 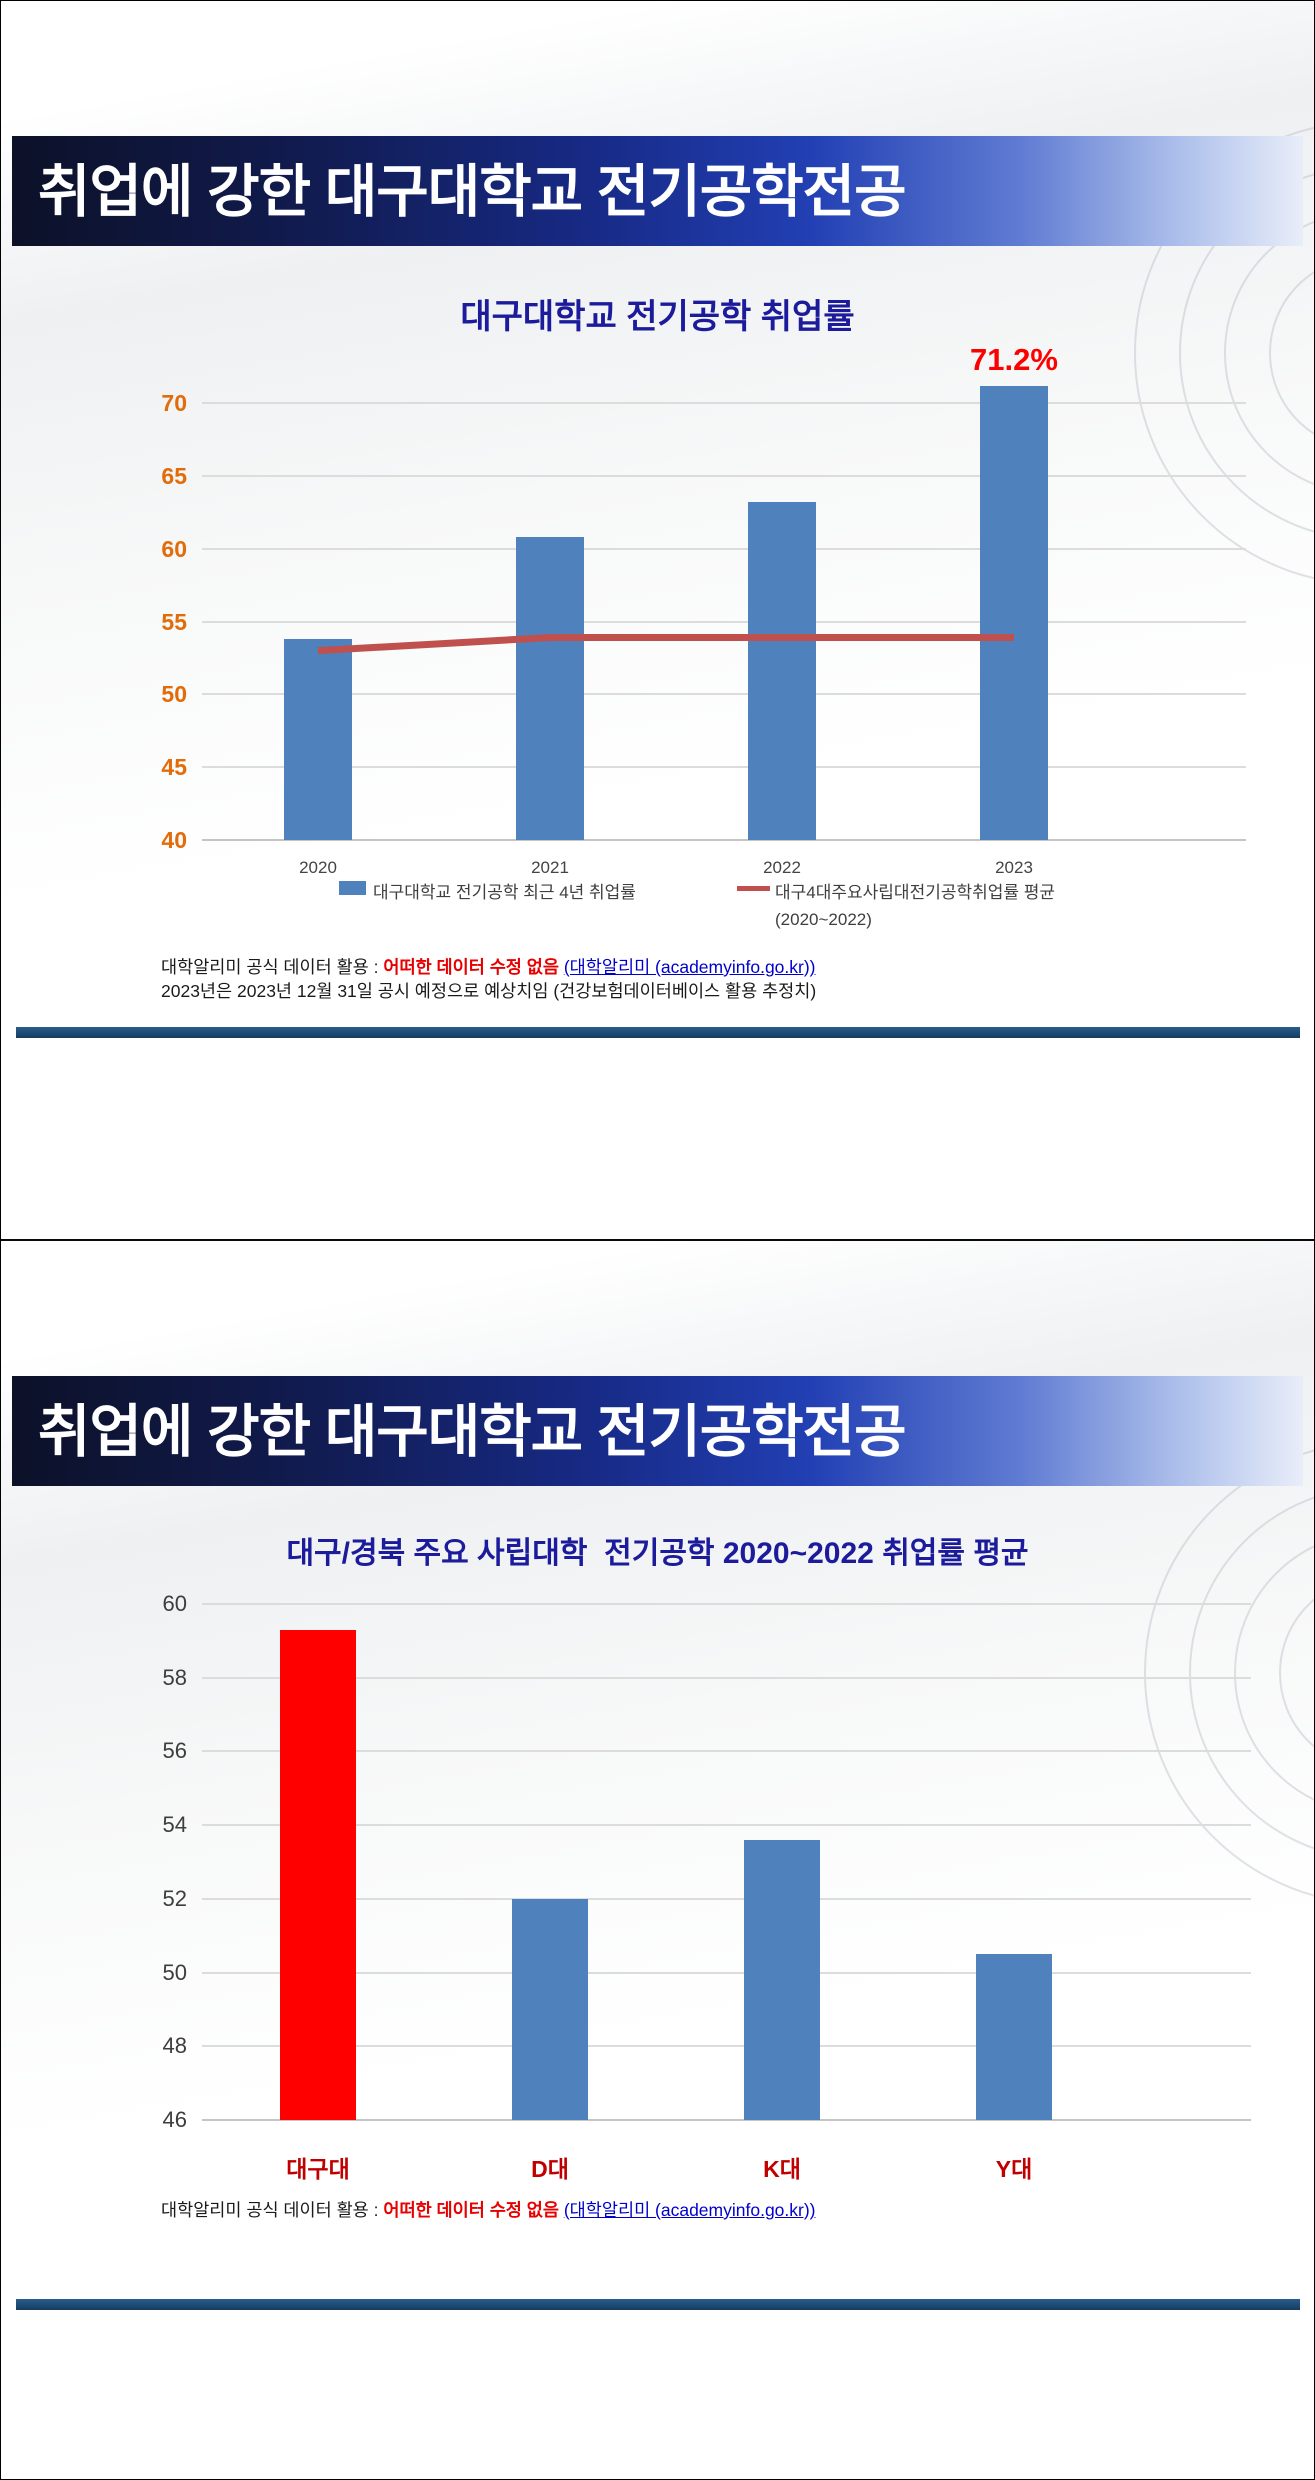 I want to click on average-line, so click(x=665, y=644).